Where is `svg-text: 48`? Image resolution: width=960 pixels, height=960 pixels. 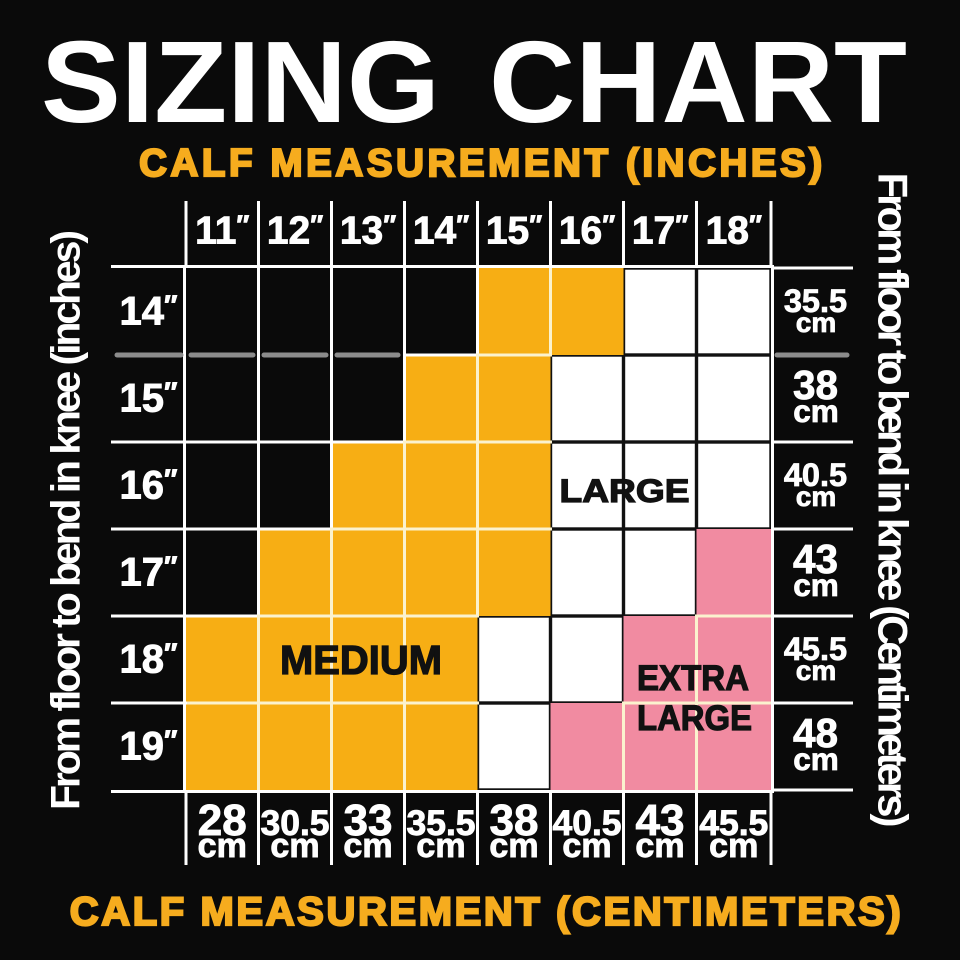 svg-text: 48 is located at coordinates (815, 733).